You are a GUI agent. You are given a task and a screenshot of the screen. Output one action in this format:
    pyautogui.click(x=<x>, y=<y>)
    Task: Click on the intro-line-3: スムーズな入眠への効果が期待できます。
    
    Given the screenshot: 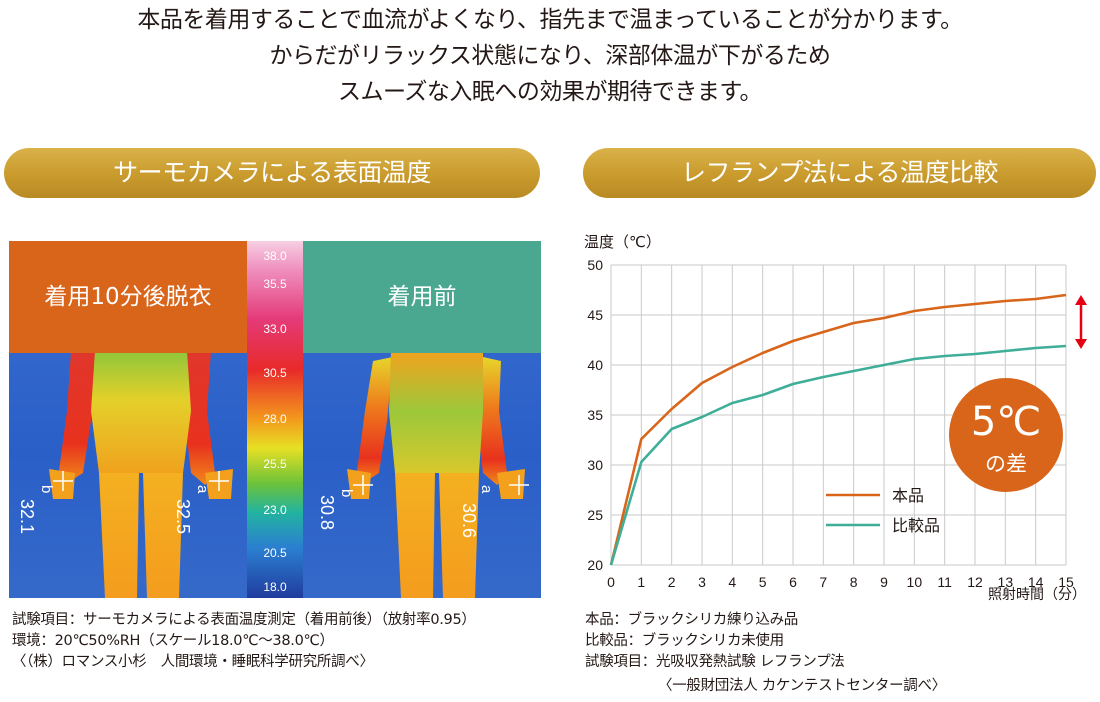 What is the action you would take?
    pyautogui.click(x=550, y=92)
    